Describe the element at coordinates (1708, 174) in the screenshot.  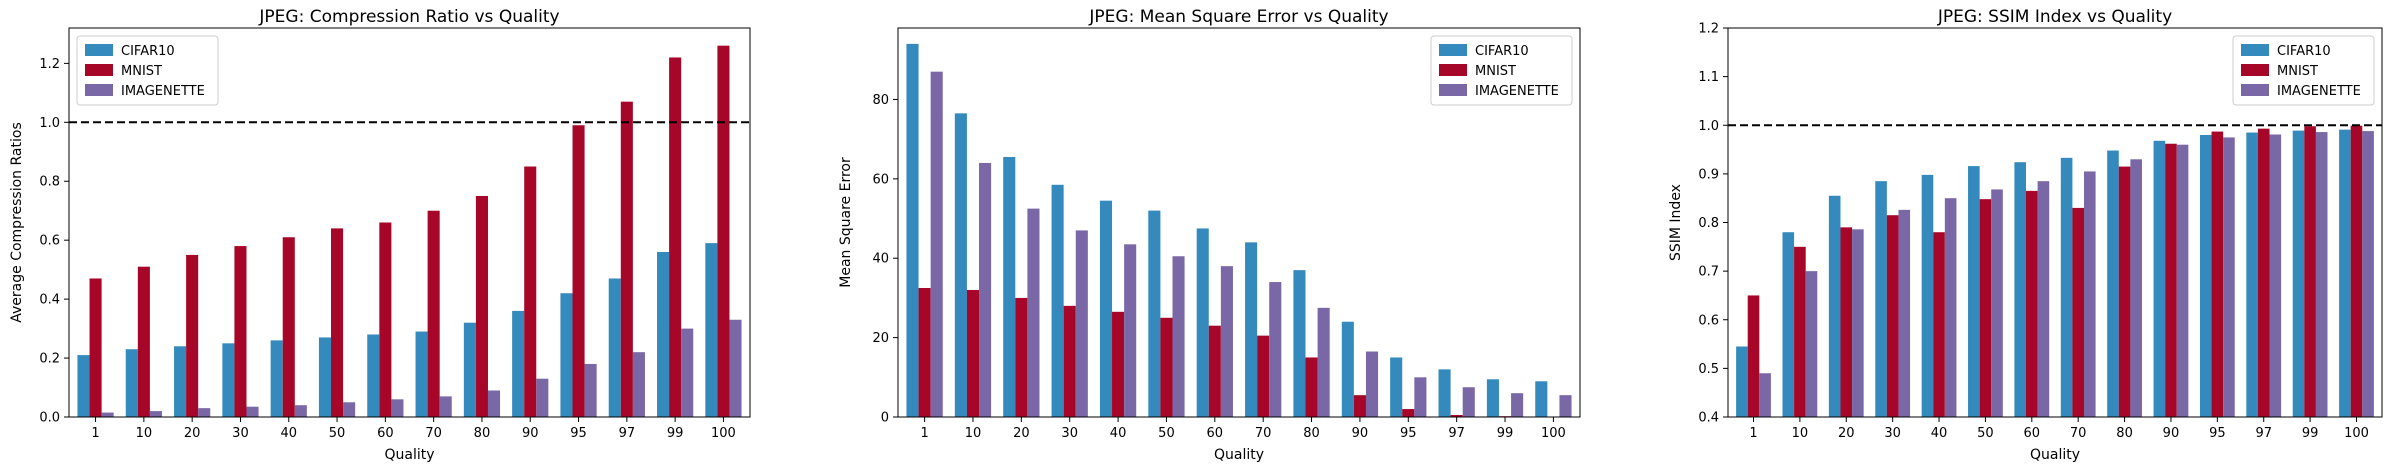
I see `y-tick-label: 0.9` at that location.